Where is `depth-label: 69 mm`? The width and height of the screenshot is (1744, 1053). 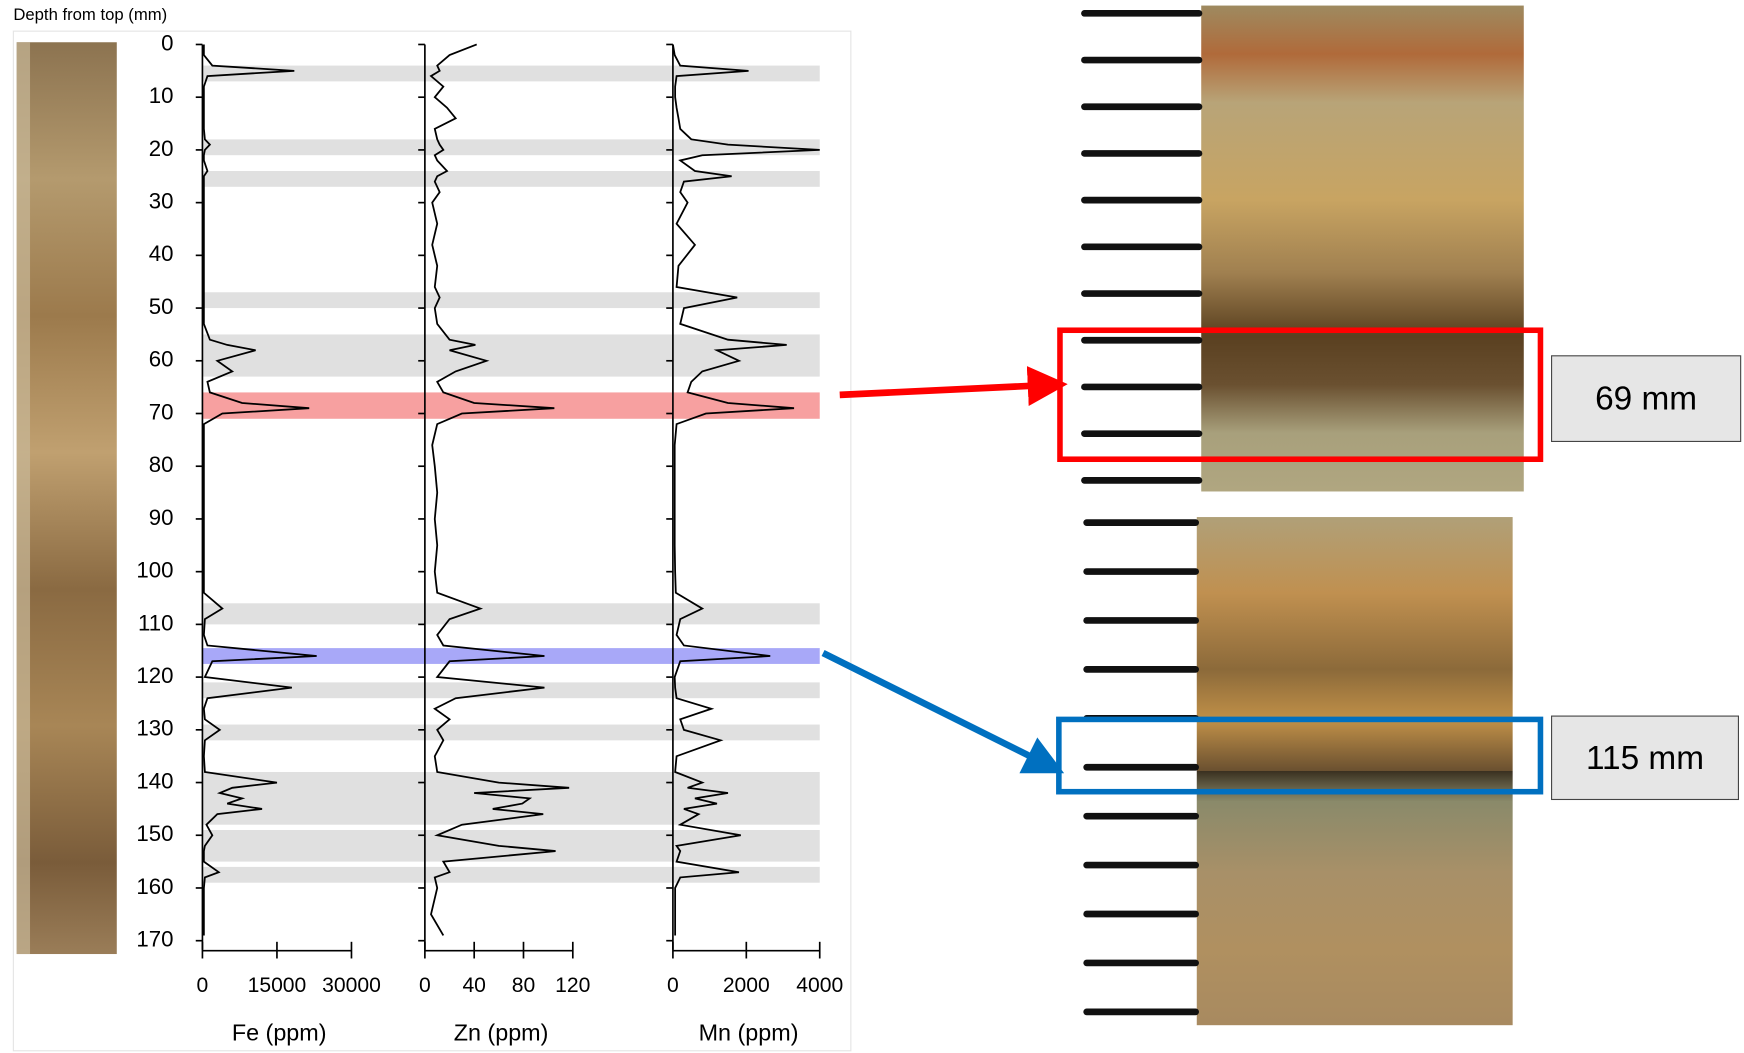 depth-label: 69 mm is located at coordinates (1646, 399).